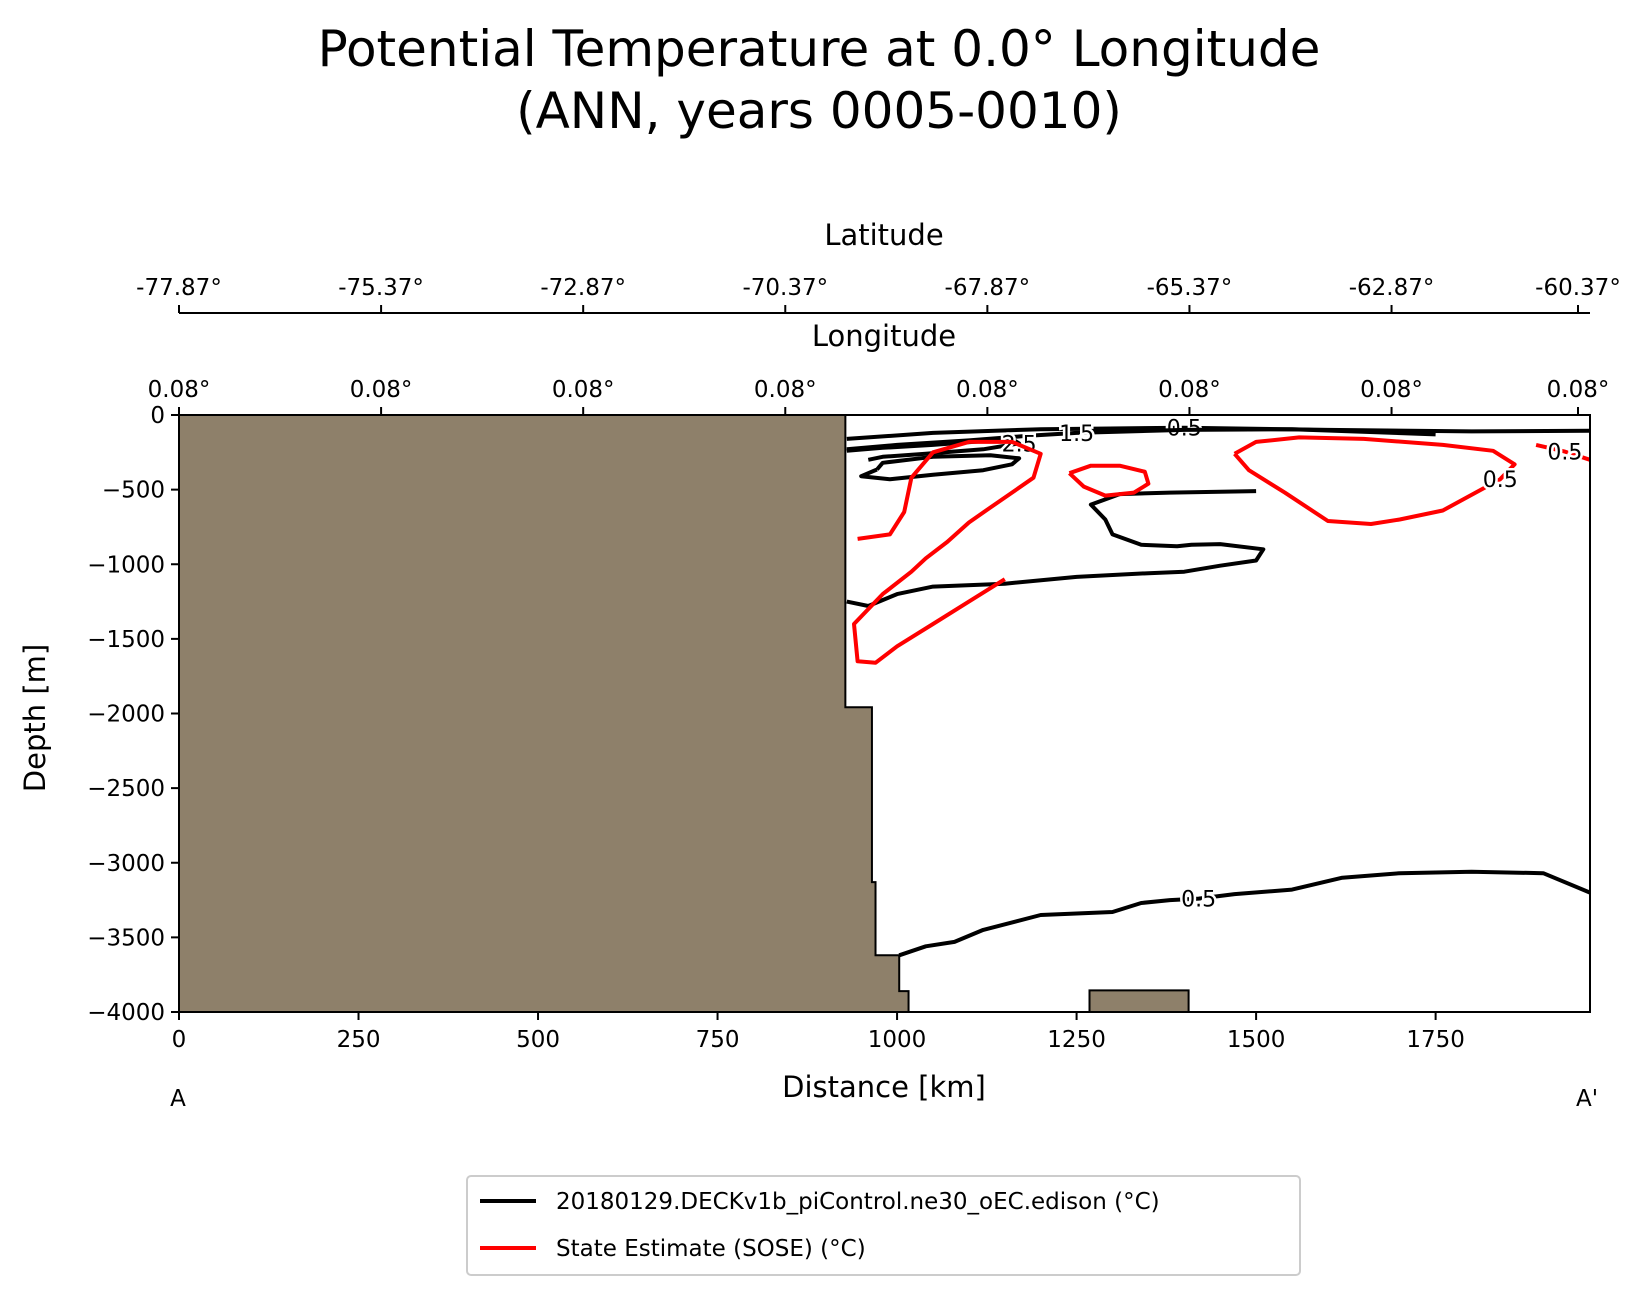 This screenshot has height=1292, width=1638. Describe the element at coordinates (819, 49) in the screenshot. I see `chart-title: Potential Temperature at 0.0° Longitude` at that location.